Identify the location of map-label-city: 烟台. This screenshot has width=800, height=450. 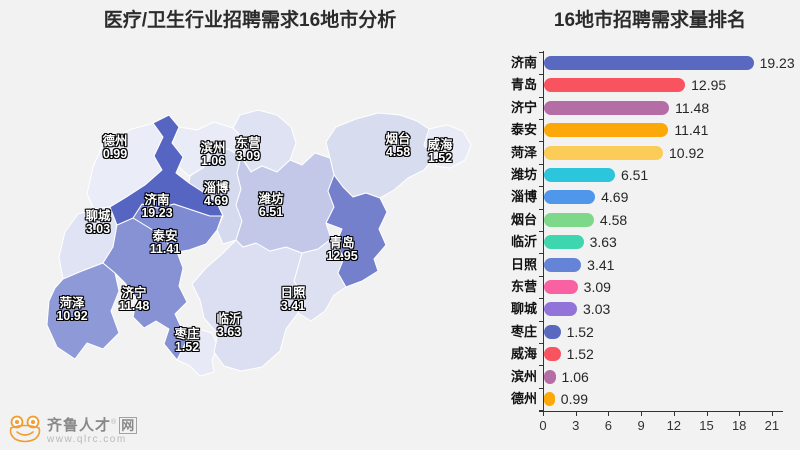
(398, 139).